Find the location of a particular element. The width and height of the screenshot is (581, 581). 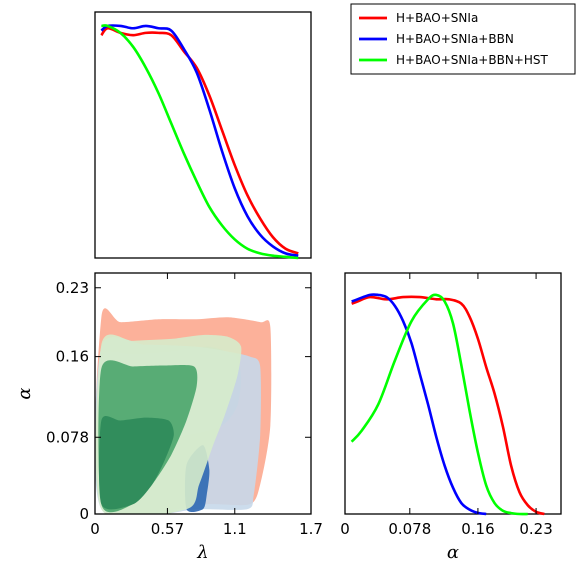

contour-x-tick-label: 1.1 is located at coordinates (235, 529).